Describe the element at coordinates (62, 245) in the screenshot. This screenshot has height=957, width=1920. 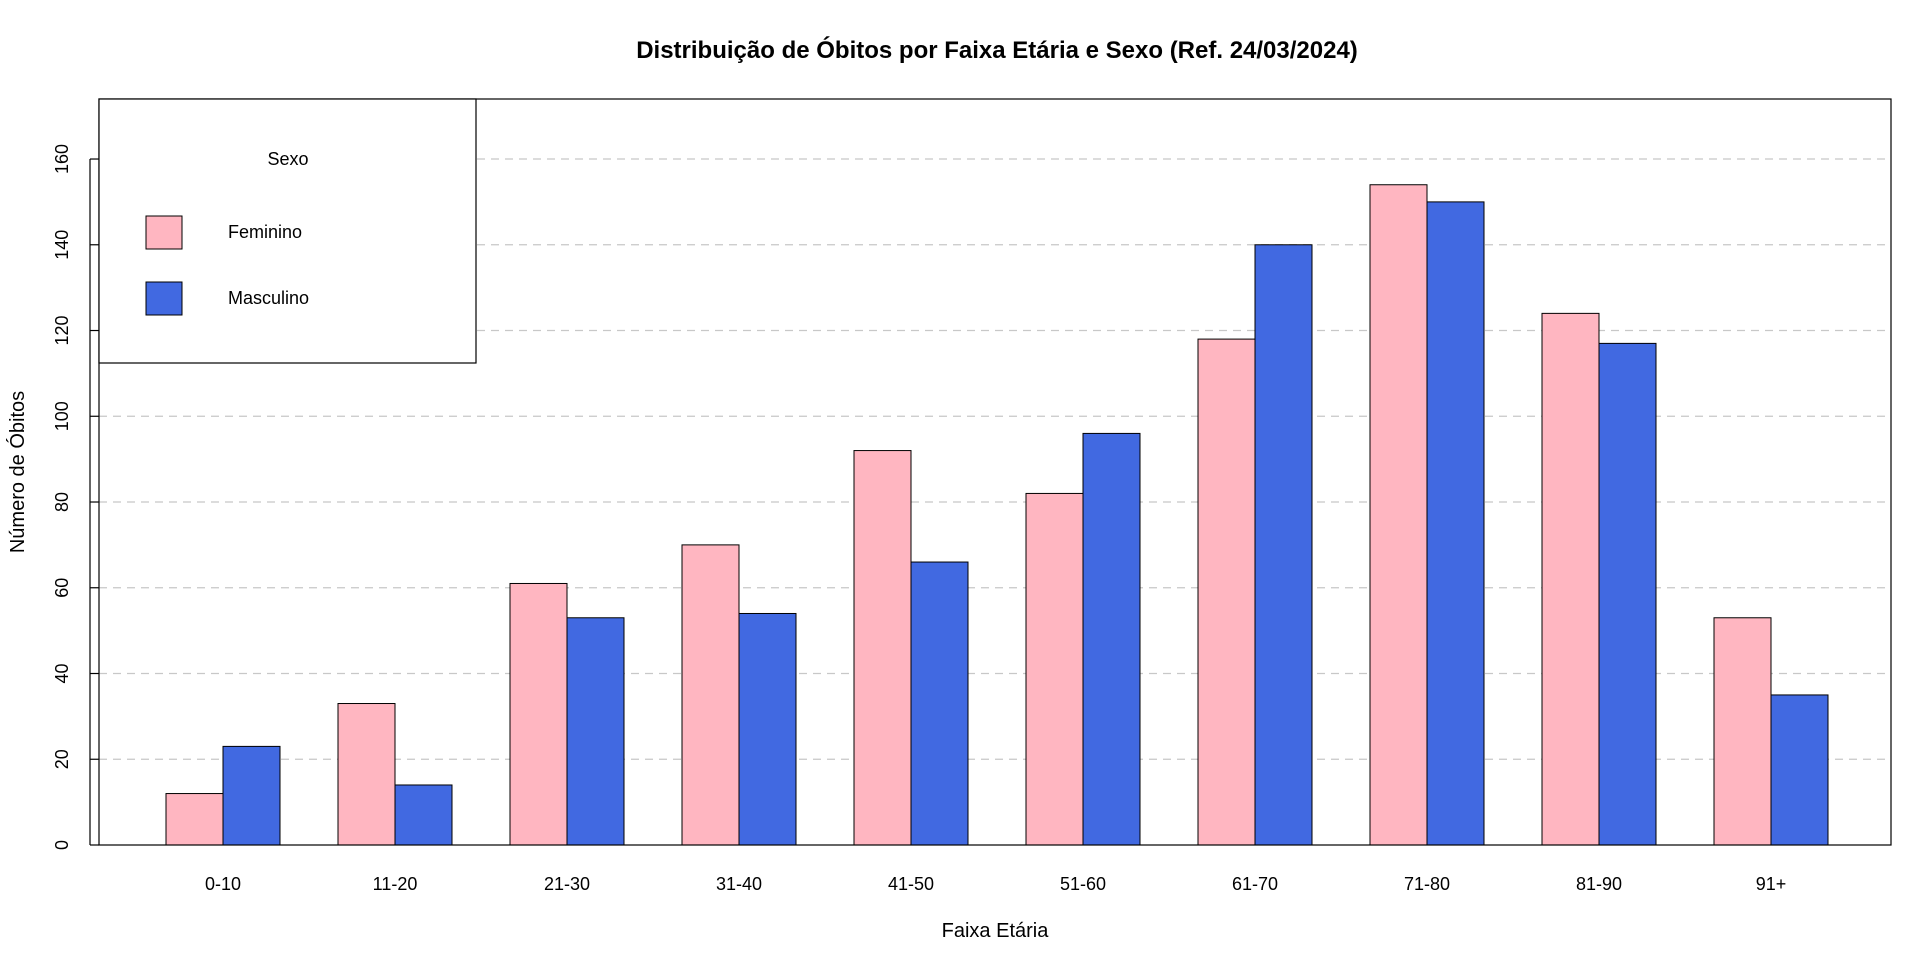
I see `y-tick-label: 140` at that location.